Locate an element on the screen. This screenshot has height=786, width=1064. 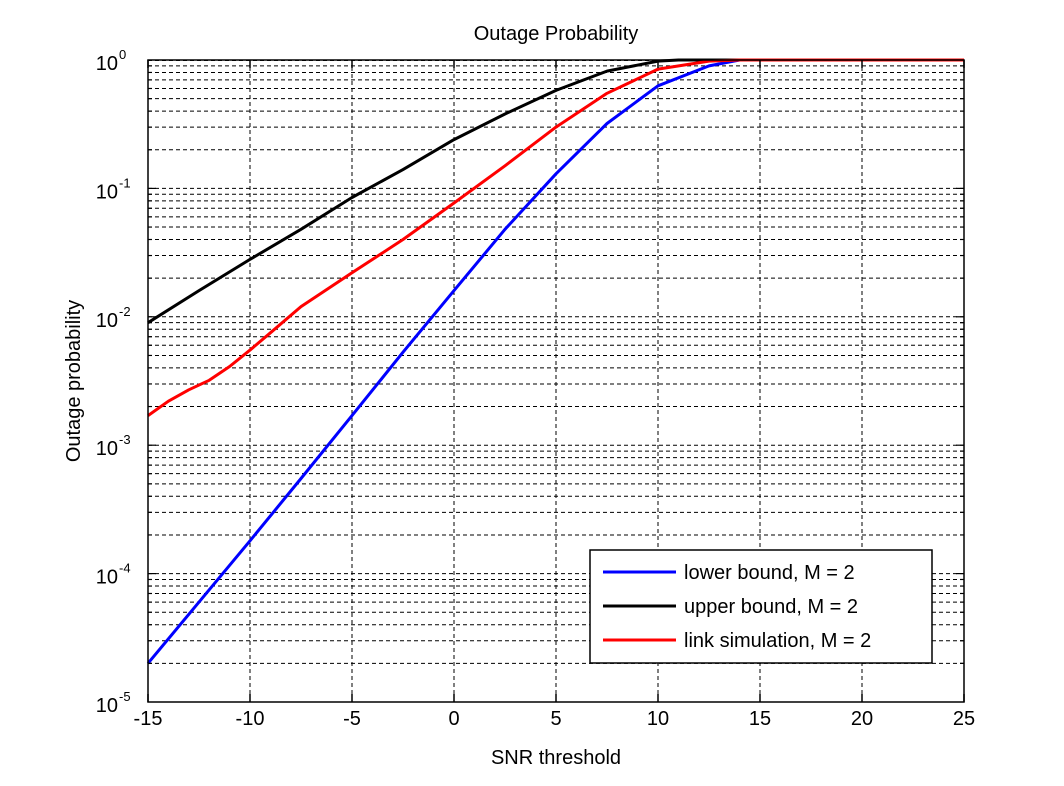
x-tick-label: 20 is located at coordinates (862, 719).